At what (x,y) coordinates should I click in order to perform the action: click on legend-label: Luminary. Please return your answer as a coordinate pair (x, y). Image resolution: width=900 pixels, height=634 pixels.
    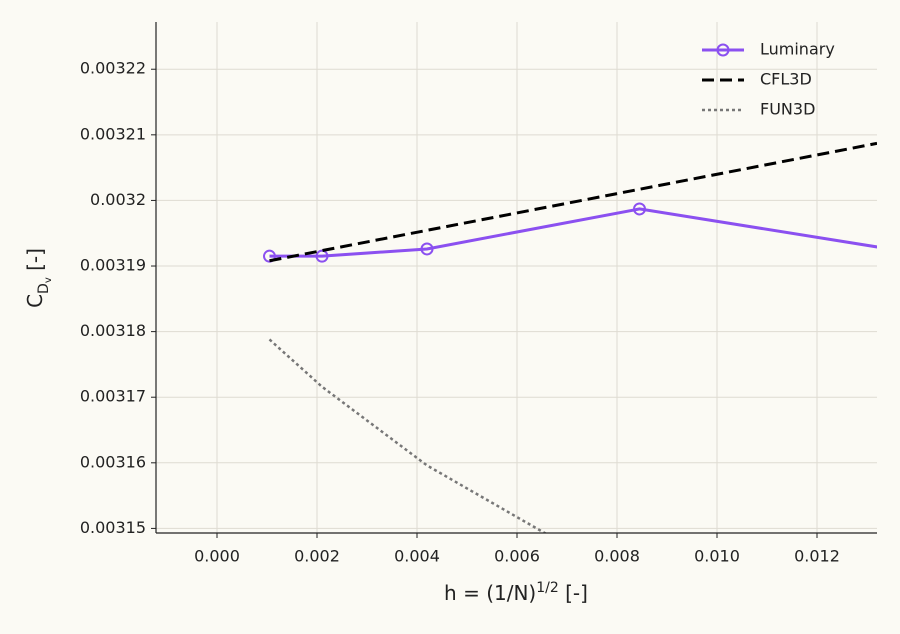
    Looking at the image, I should click on (797, 49).